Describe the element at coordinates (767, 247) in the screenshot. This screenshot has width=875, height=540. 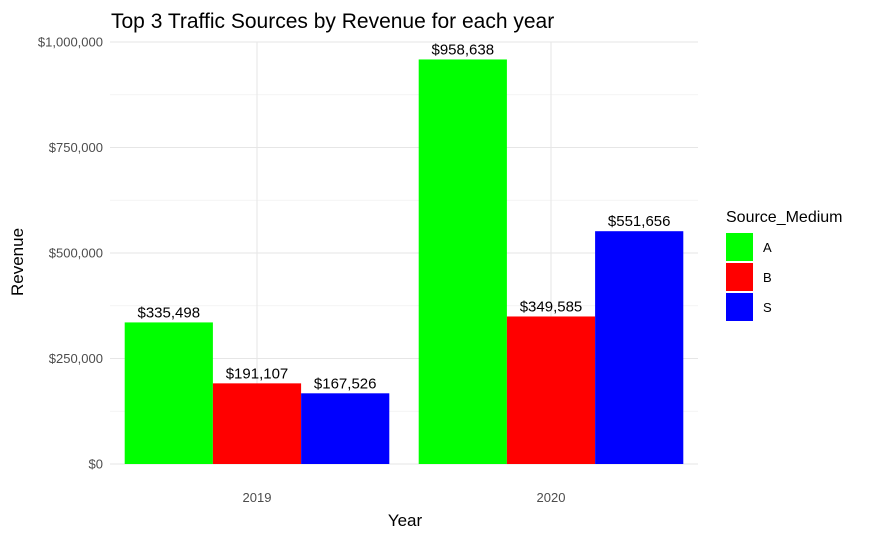
I see `legend-label: A` at that location.